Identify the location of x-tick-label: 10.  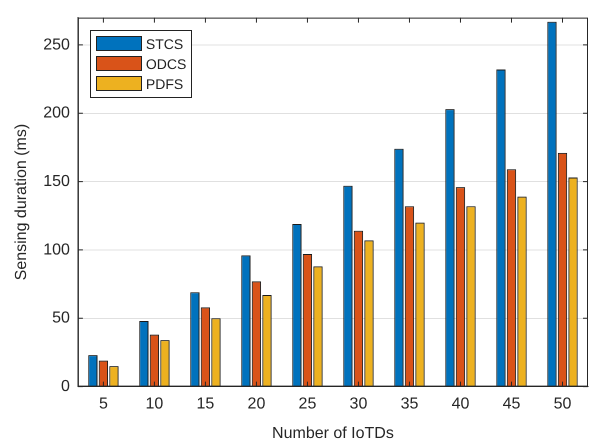
(155, 404).